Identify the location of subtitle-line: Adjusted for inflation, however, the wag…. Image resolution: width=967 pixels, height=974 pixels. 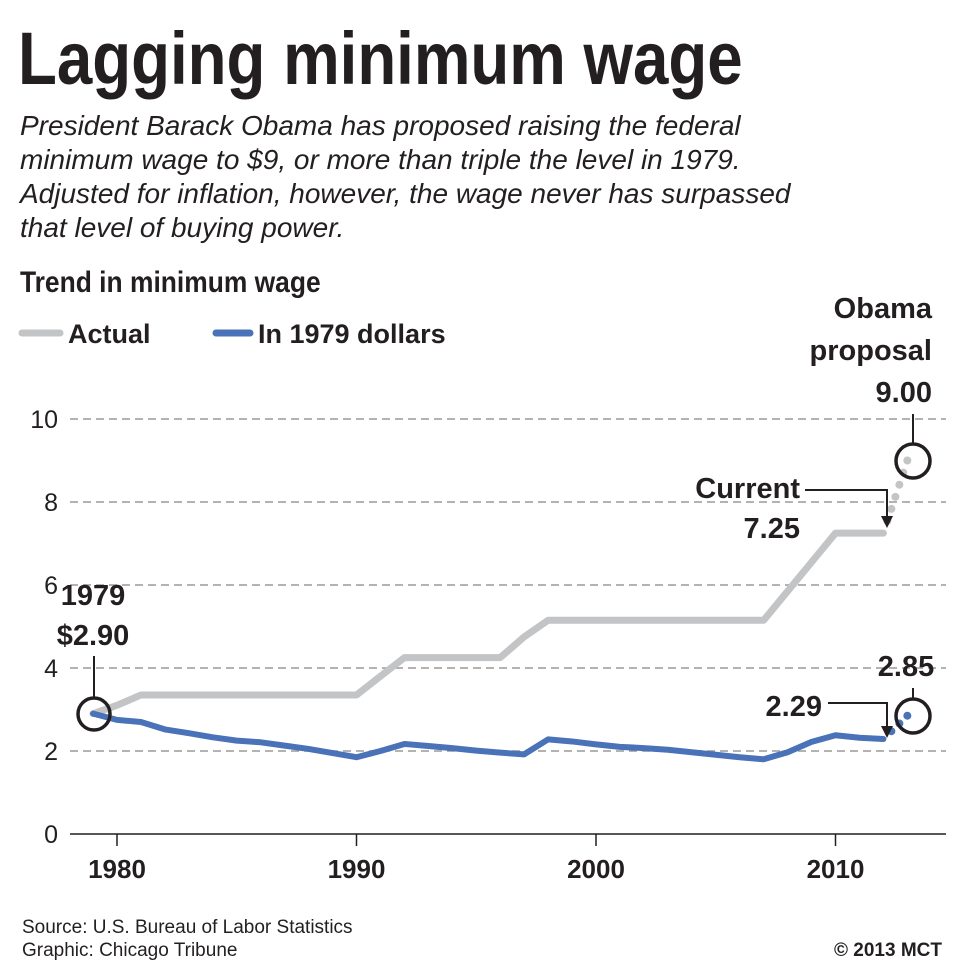
(405, 193).